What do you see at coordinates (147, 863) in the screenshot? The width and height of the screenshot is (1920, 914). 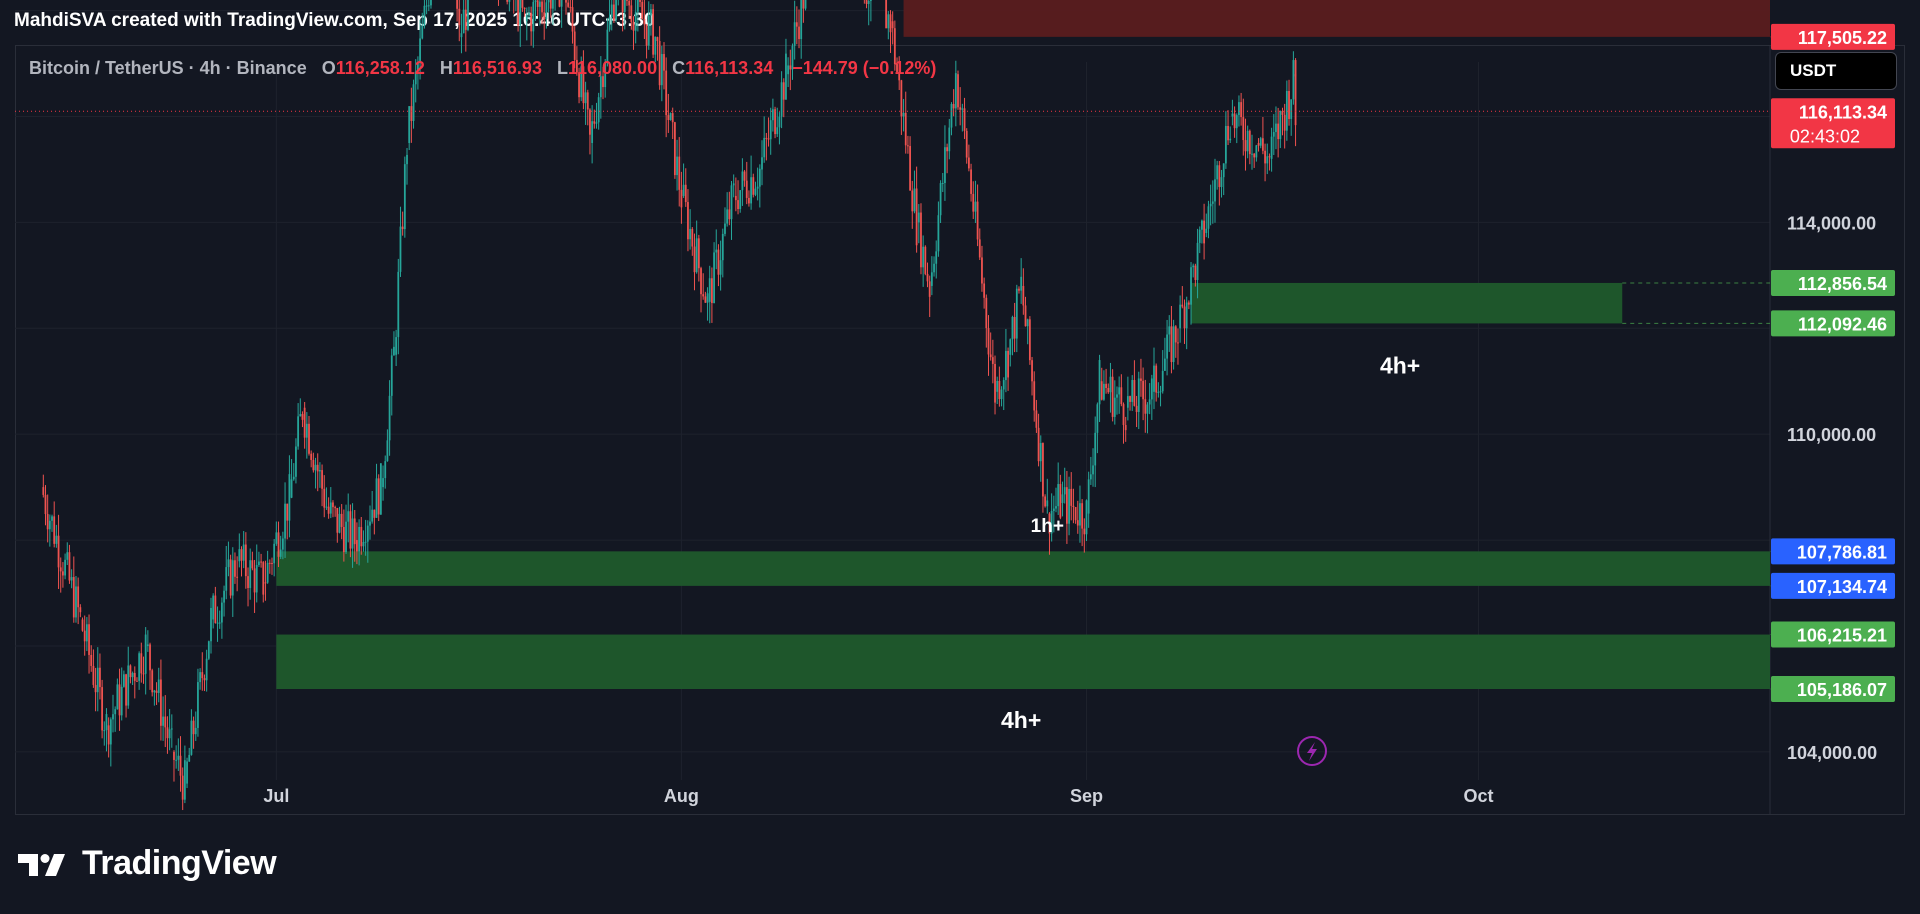 I see `tradingview-logo: TradingView` at bounding box center [147, 863].